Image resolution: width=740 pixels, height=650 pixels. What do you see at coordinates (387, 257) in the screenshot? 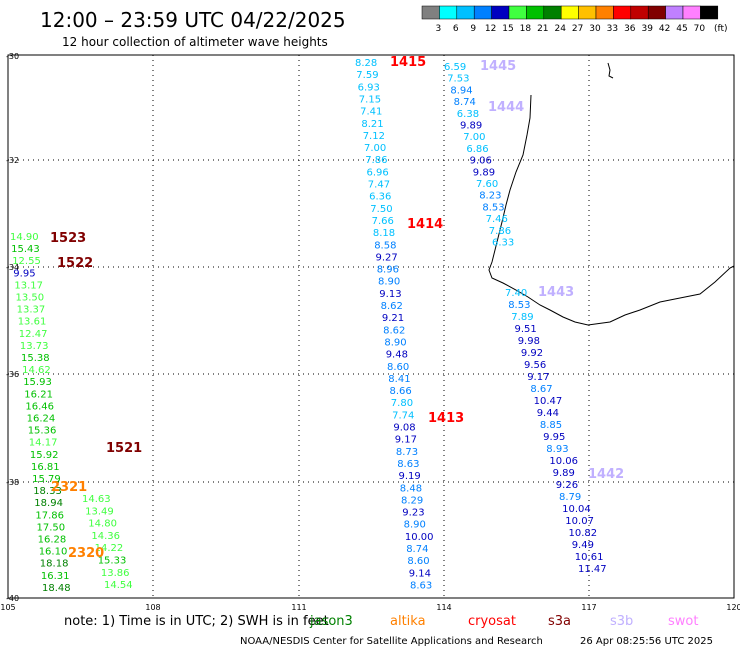
I see `wave-height-reading: 9.27` at bounding box center [387, 257].